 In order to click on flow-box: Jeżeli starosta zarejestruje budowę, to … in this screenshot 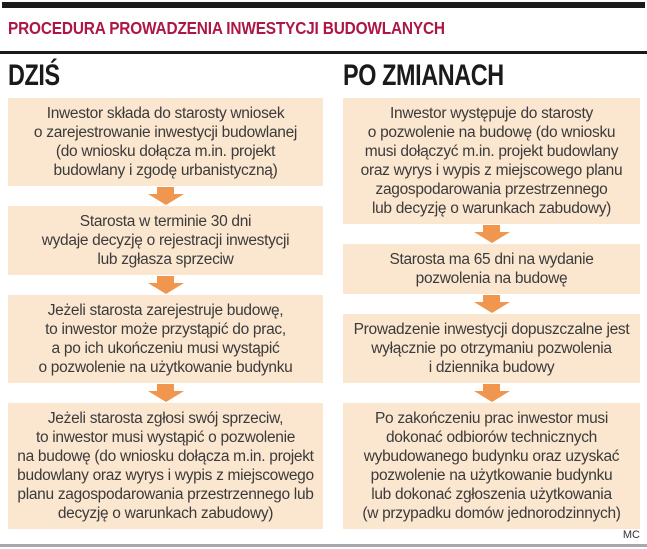, I will do `click(165, 339)`.